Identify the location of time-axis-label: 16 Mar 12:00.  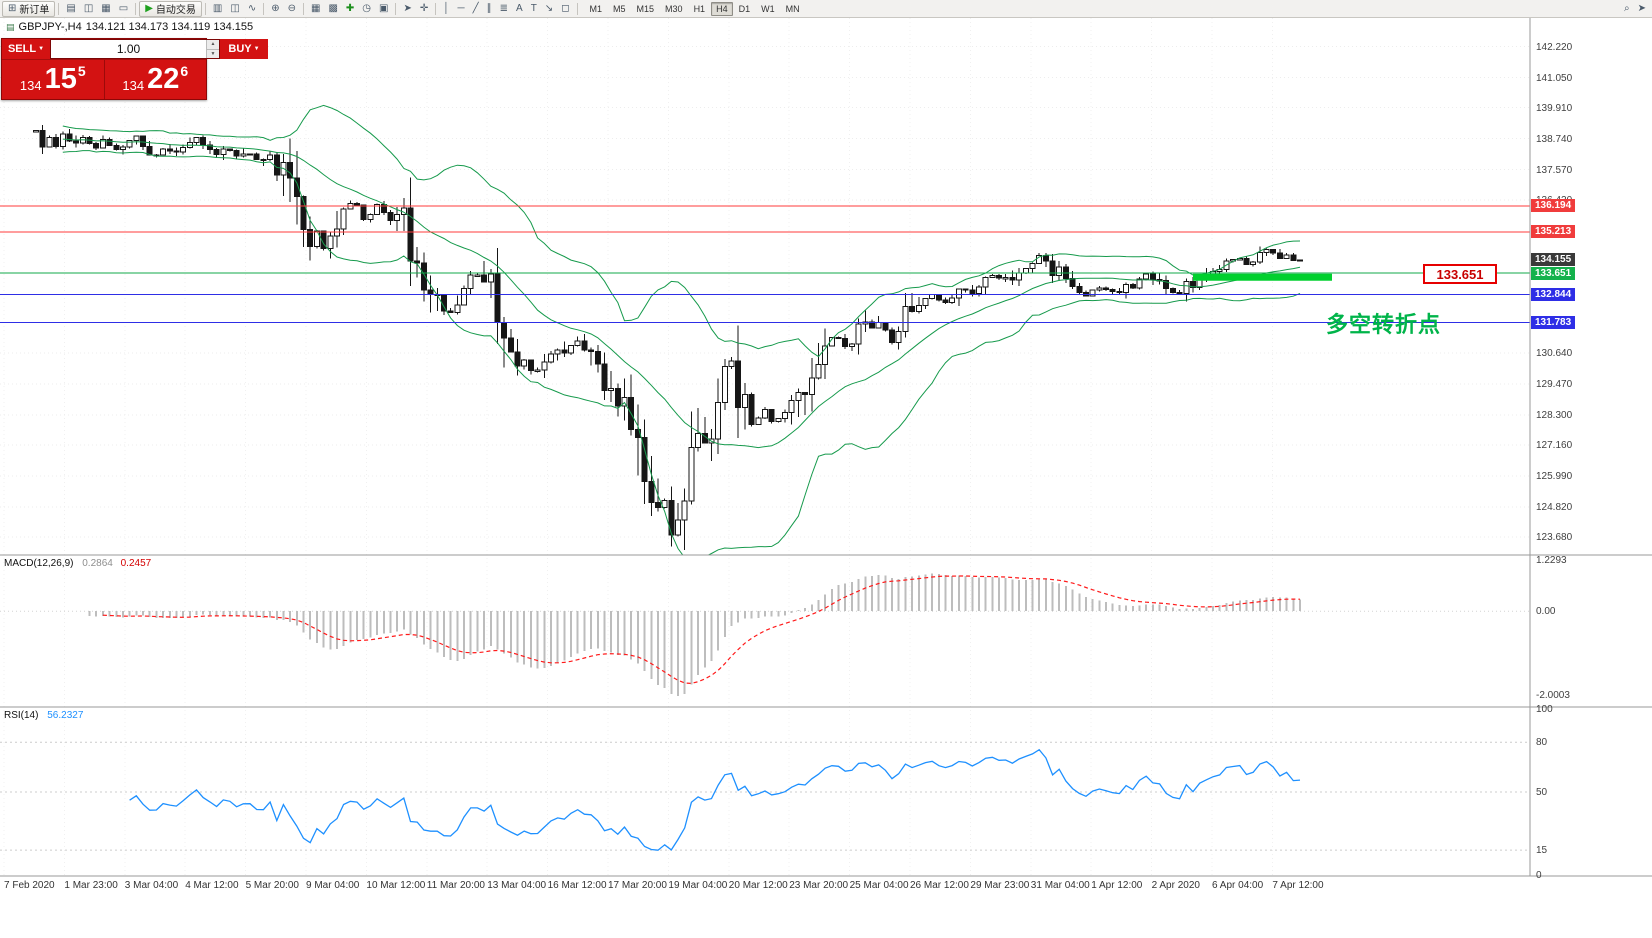
(577, 885).